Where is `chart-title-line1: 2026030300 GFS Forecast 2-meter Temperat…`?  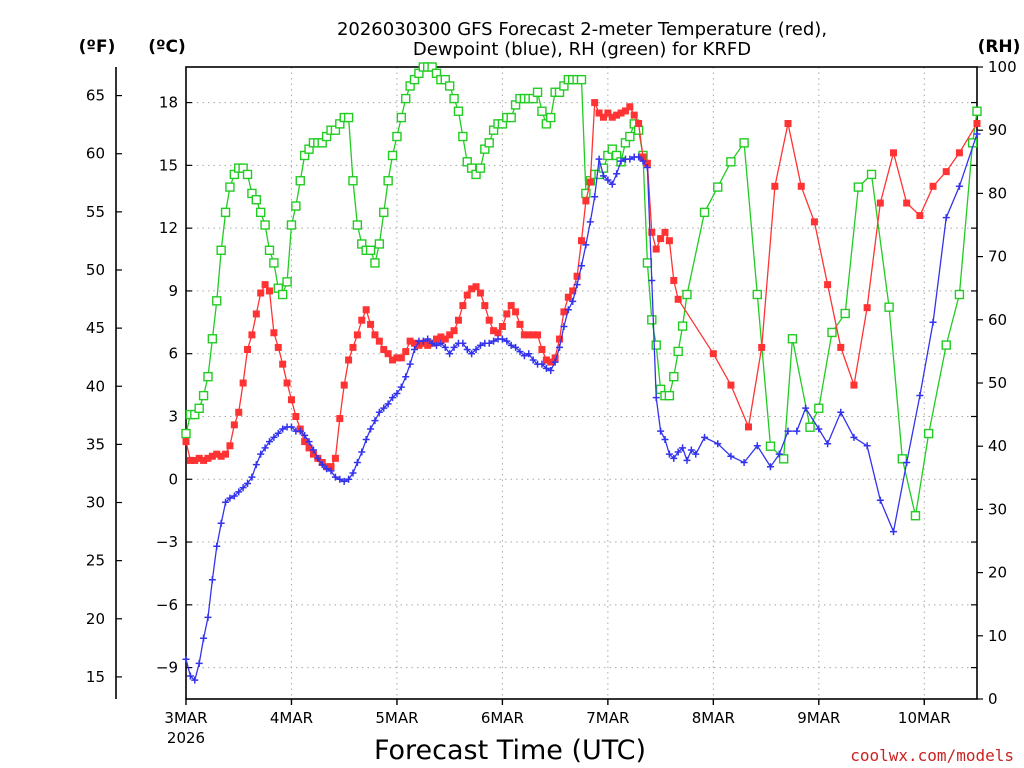 chart-title-line1: 2026030300 GFS Forecast 2-meter Temperat… is located at coordinates (582, 29).